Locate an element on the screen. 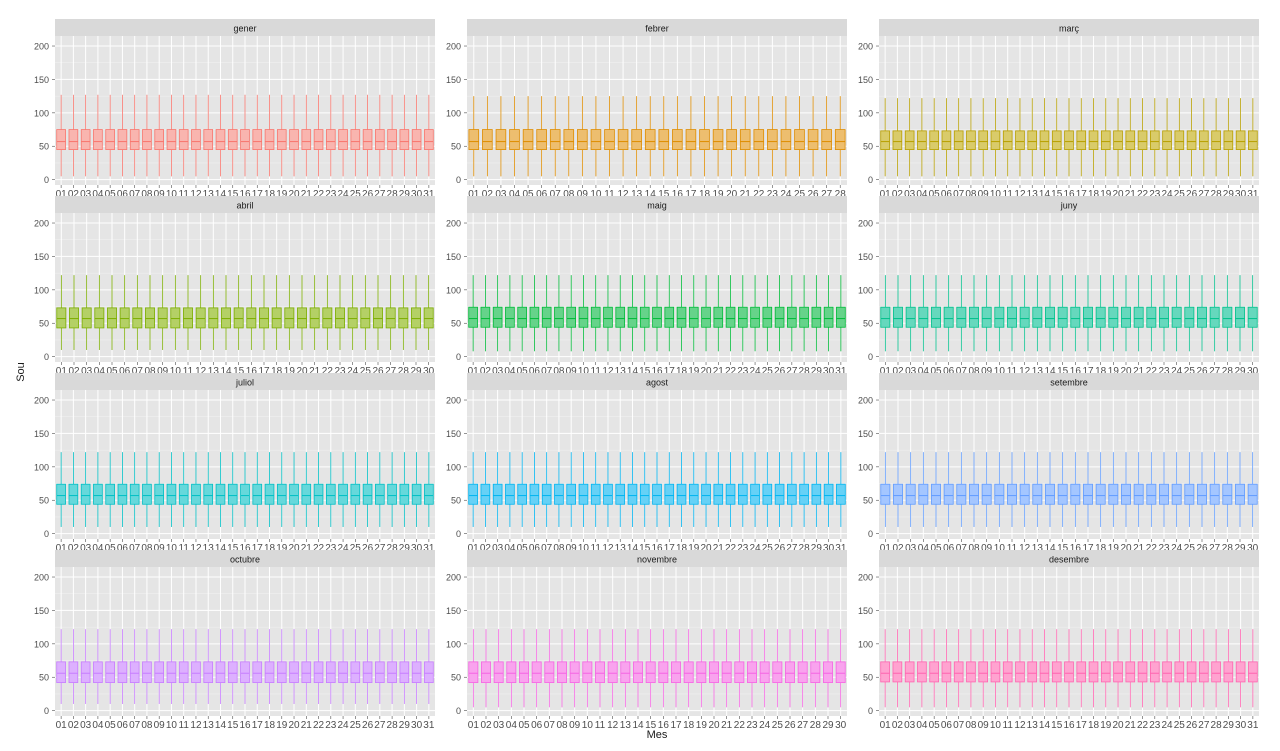 The width and height of the screenshot is (1280, 751). box-novembre-13: 13 is located at coordinates (625, 680).